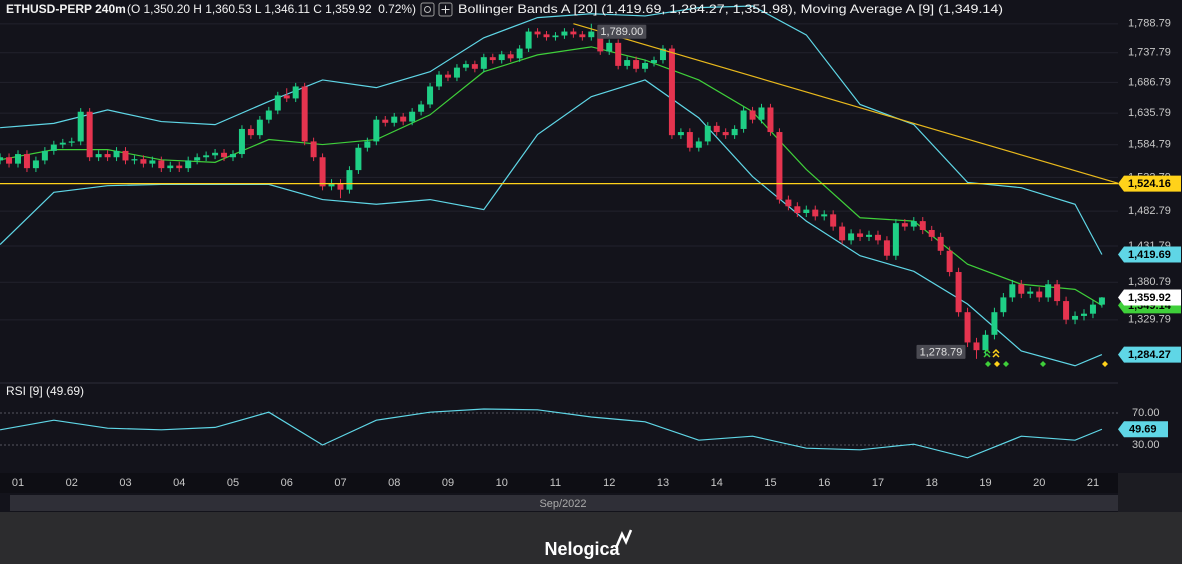  Describe the element at coordinates (1039, 483) in the screenshot. I see `x-tick-label: 20` at that location.